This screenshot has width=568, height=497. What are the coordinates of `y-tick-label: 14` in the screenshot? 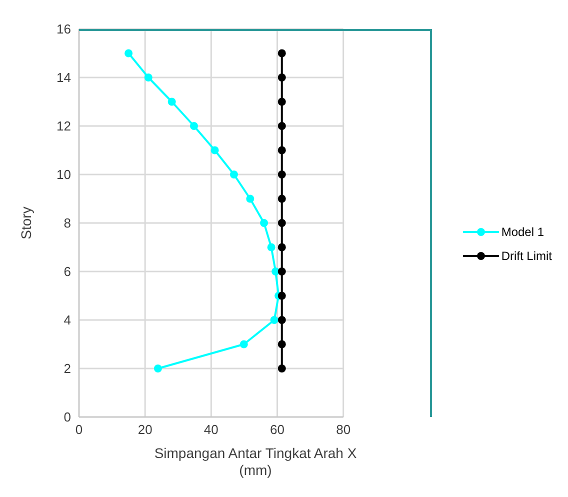 It's located at (63, 78).